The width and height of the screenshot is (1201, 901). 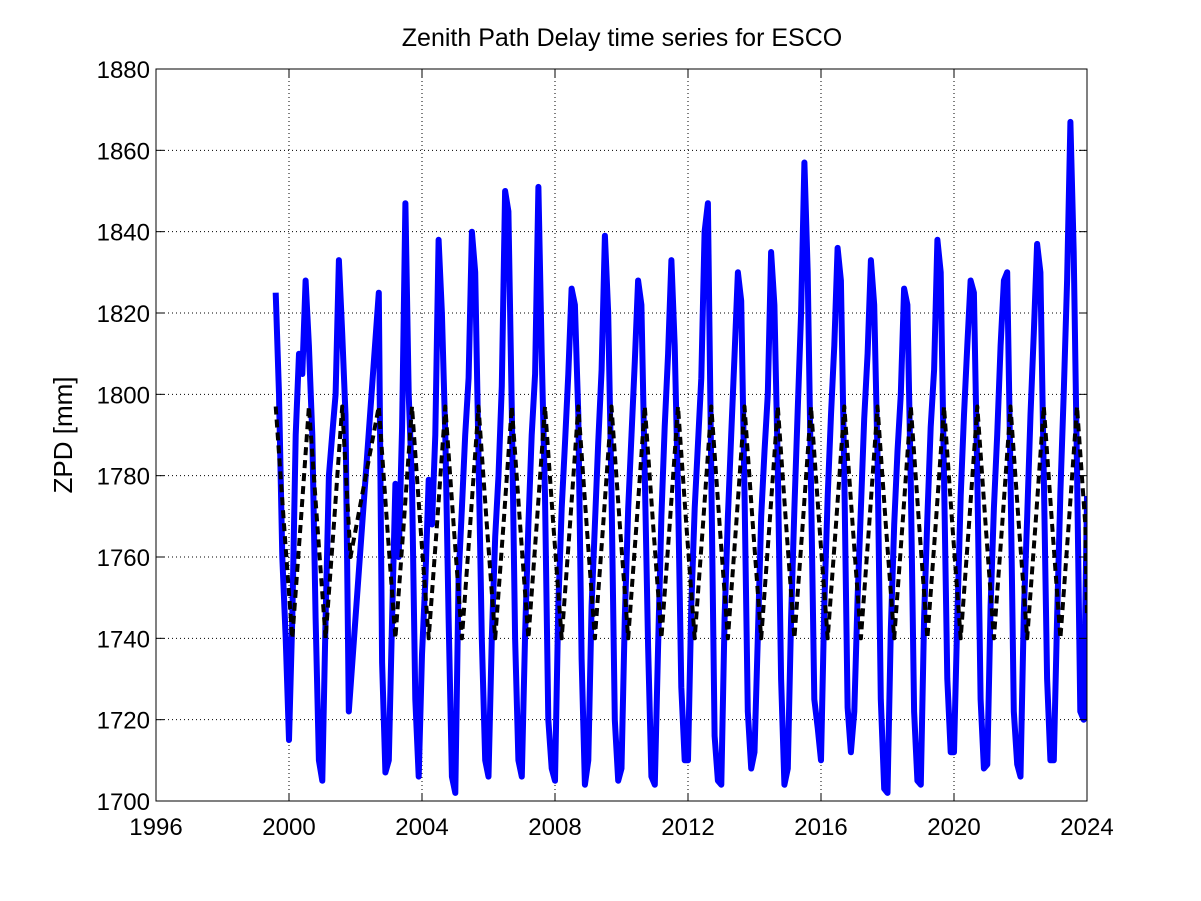 What do you see at coordinates (123, 395) in the screenshot?
I see `y-tick-label: 1800` at bounding box center [123, 395].